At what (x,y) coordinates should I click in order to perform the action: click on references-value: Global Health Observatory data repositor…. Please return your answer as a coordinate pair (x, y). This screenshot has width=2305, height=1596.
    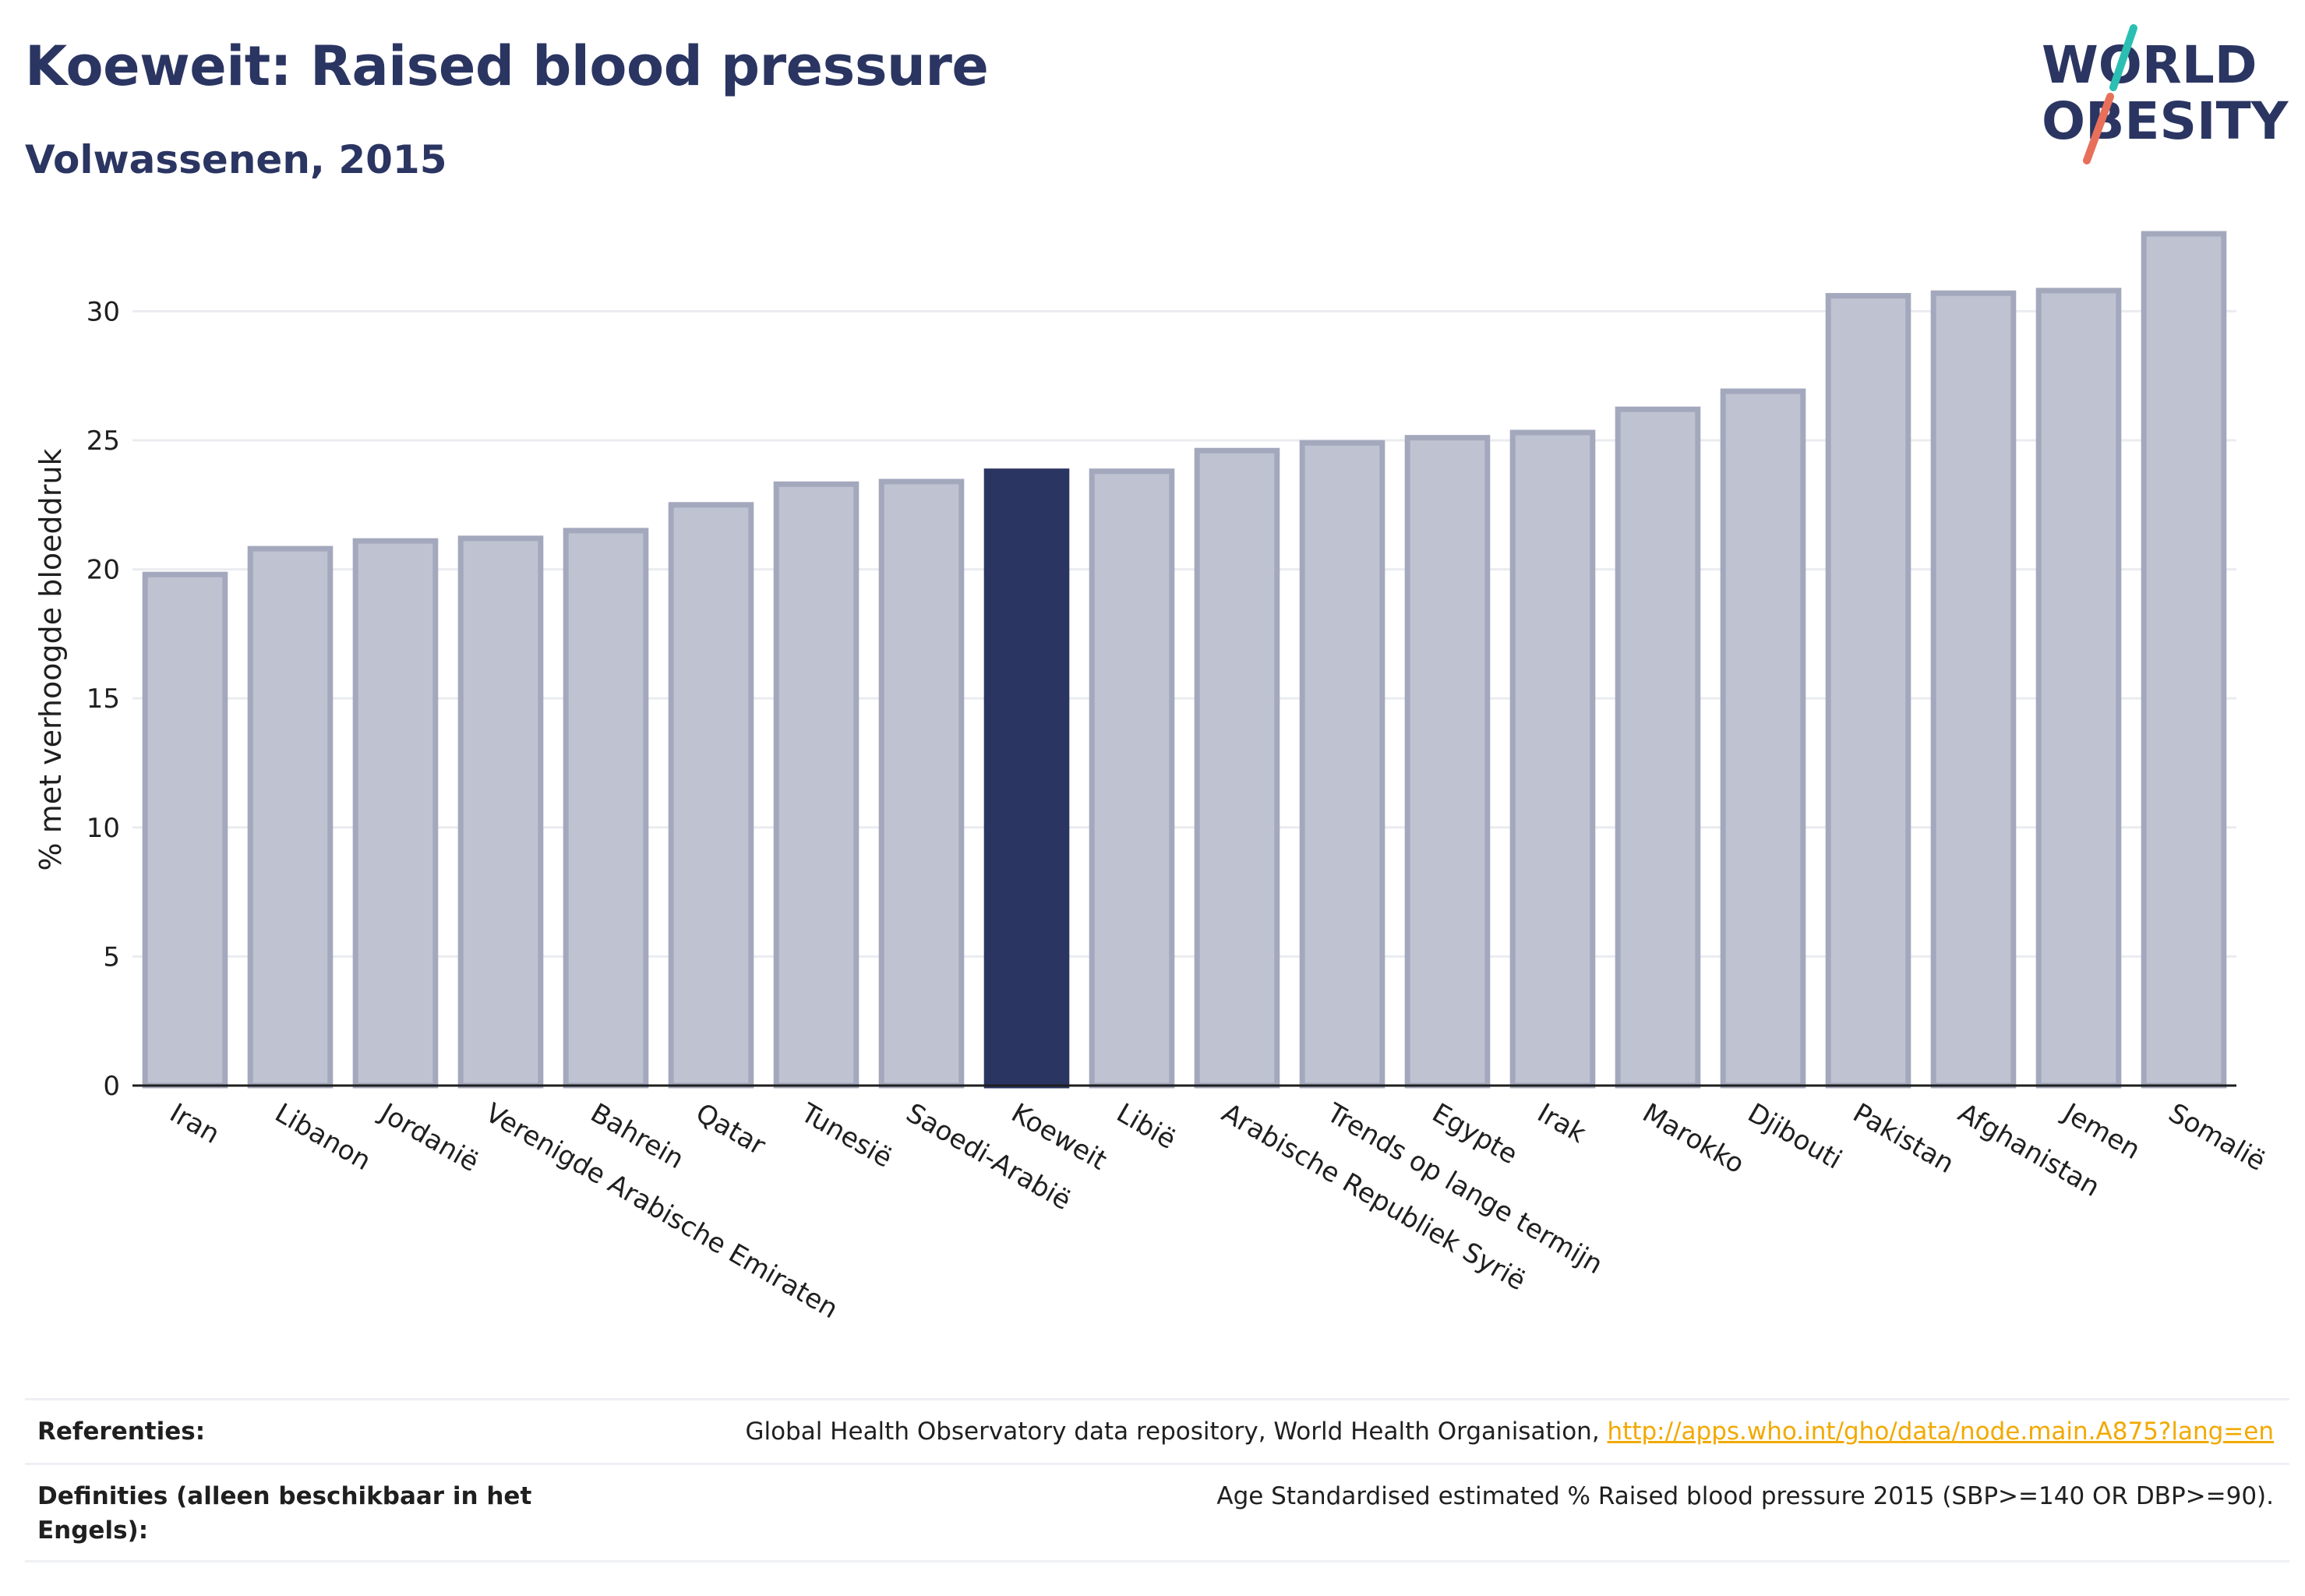
    Looking at the image, I should click on (1509, 1431).